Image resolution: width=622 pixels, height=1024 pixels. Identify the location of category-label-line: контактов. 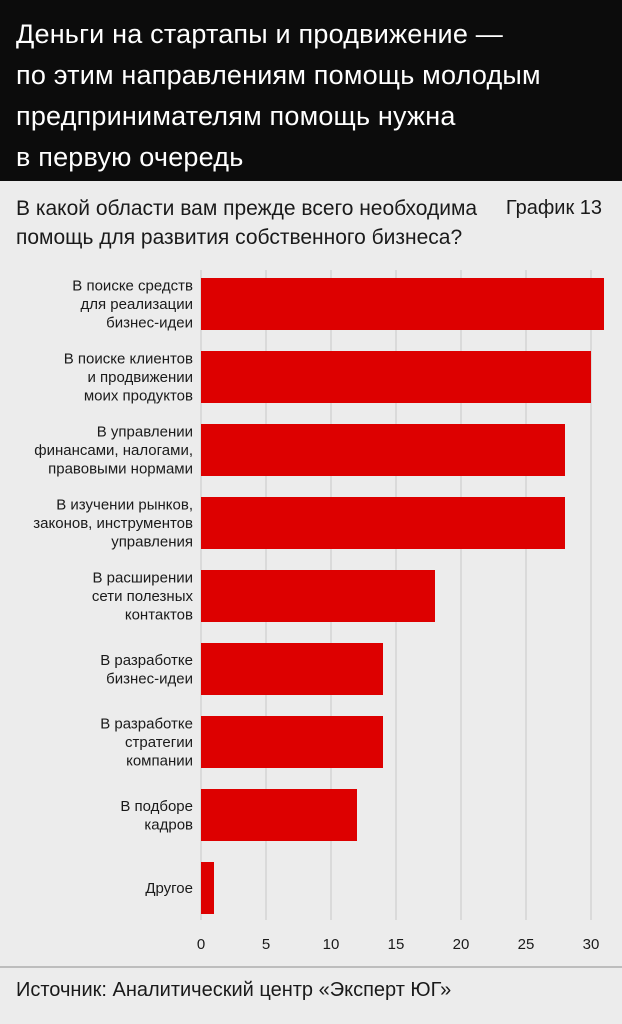
(159, 615).